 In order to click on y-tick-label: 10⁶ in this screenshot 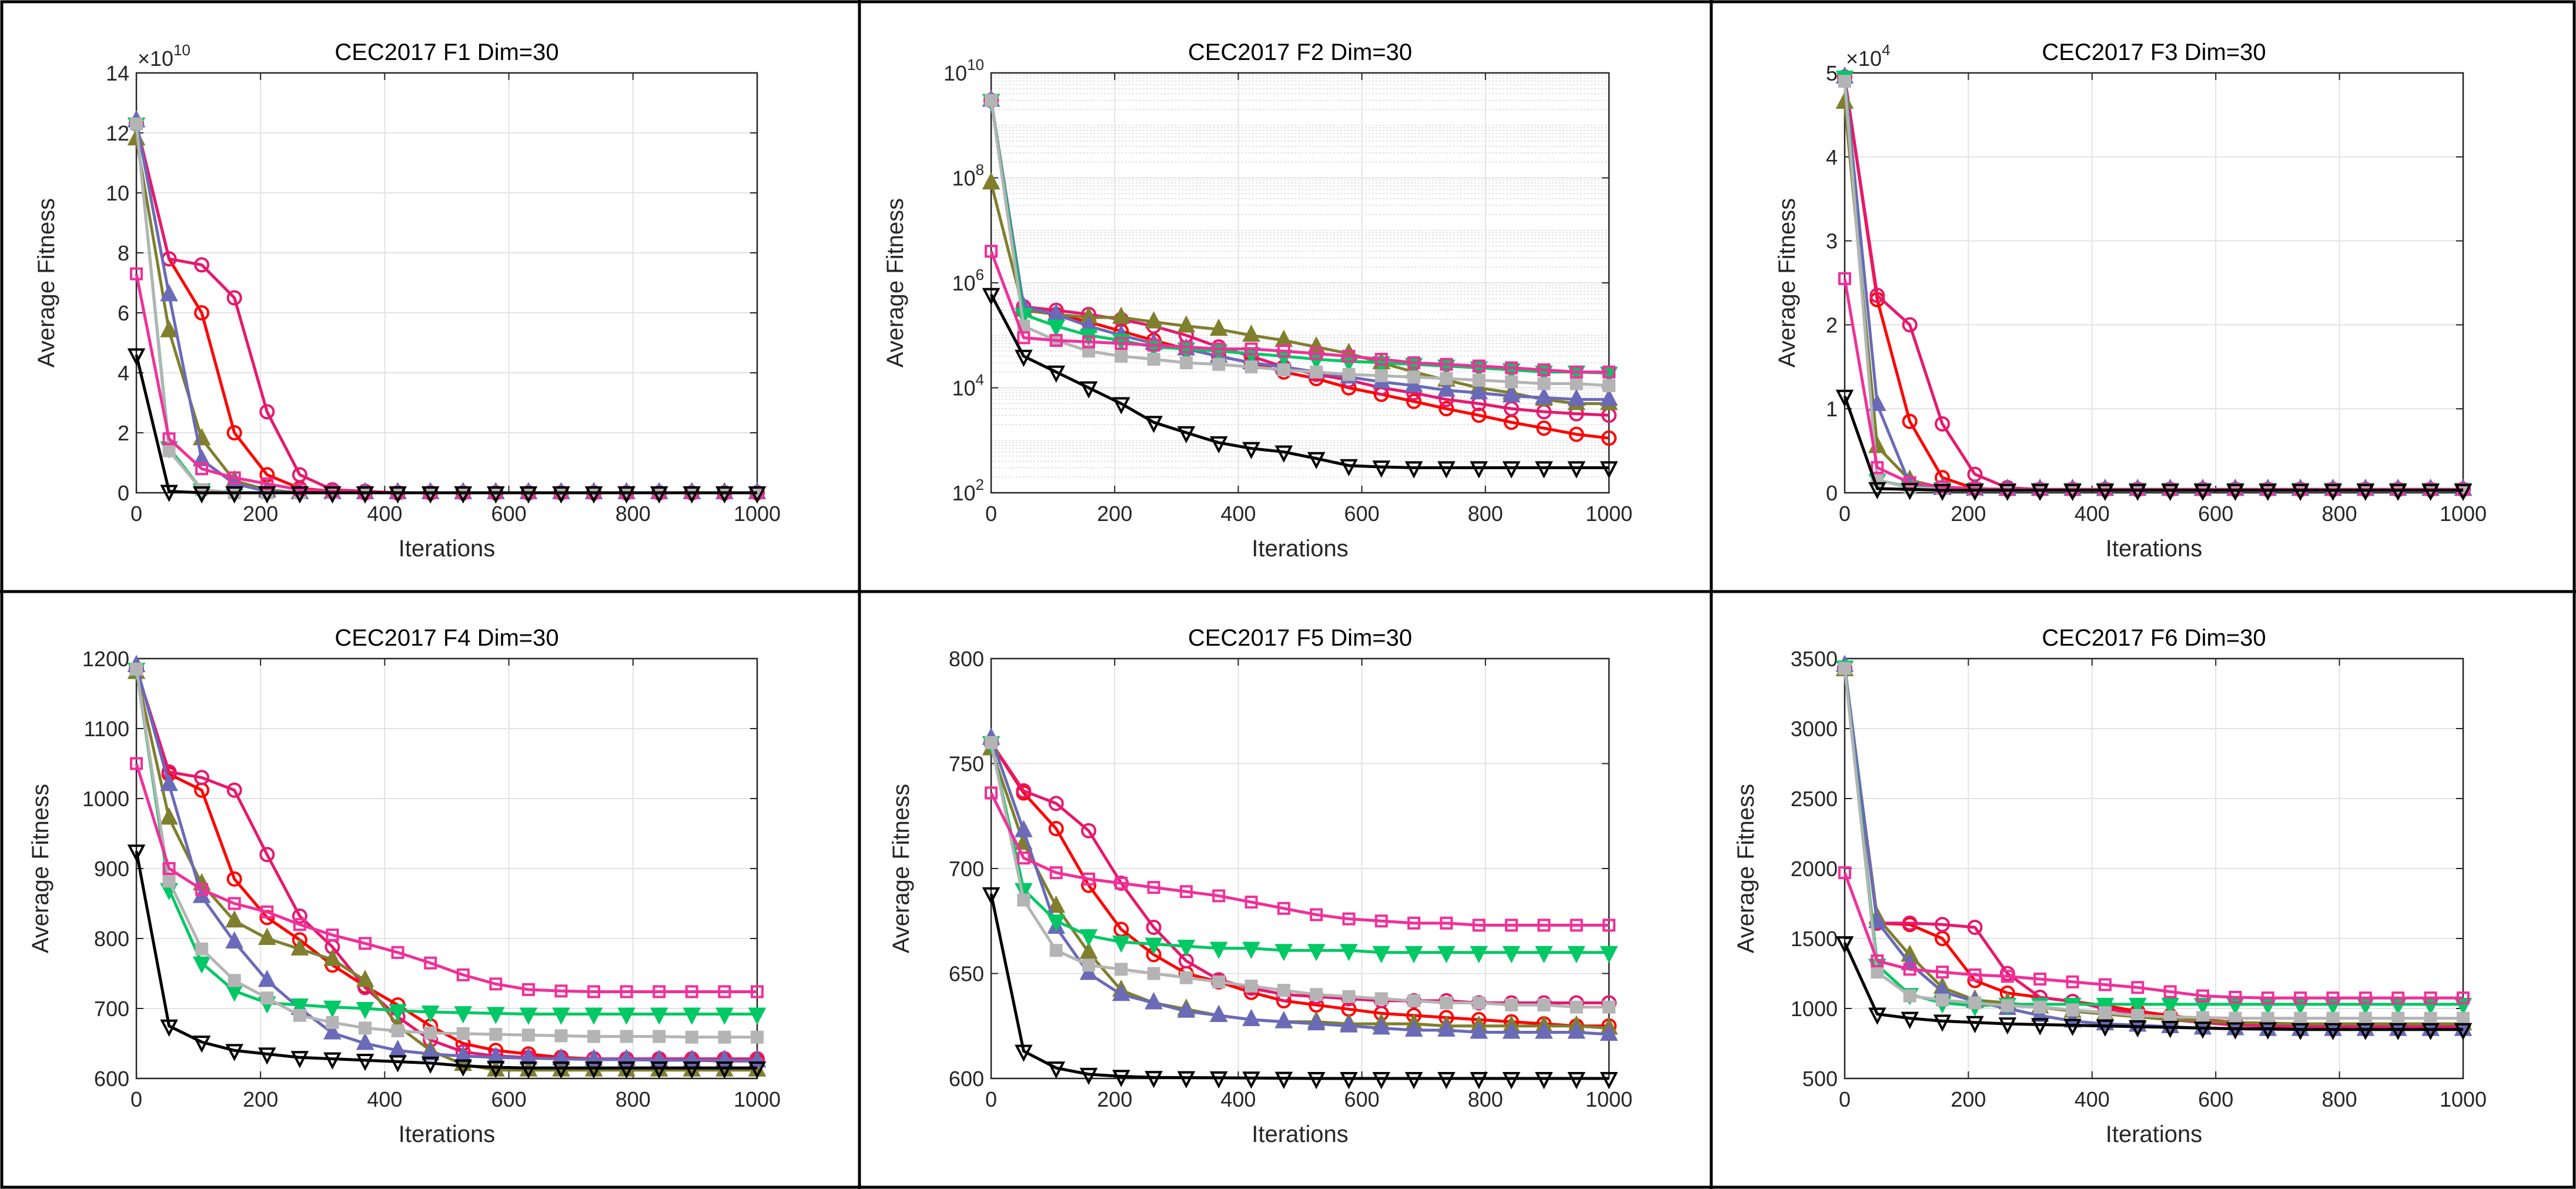, I will do `click(968, 280)`.